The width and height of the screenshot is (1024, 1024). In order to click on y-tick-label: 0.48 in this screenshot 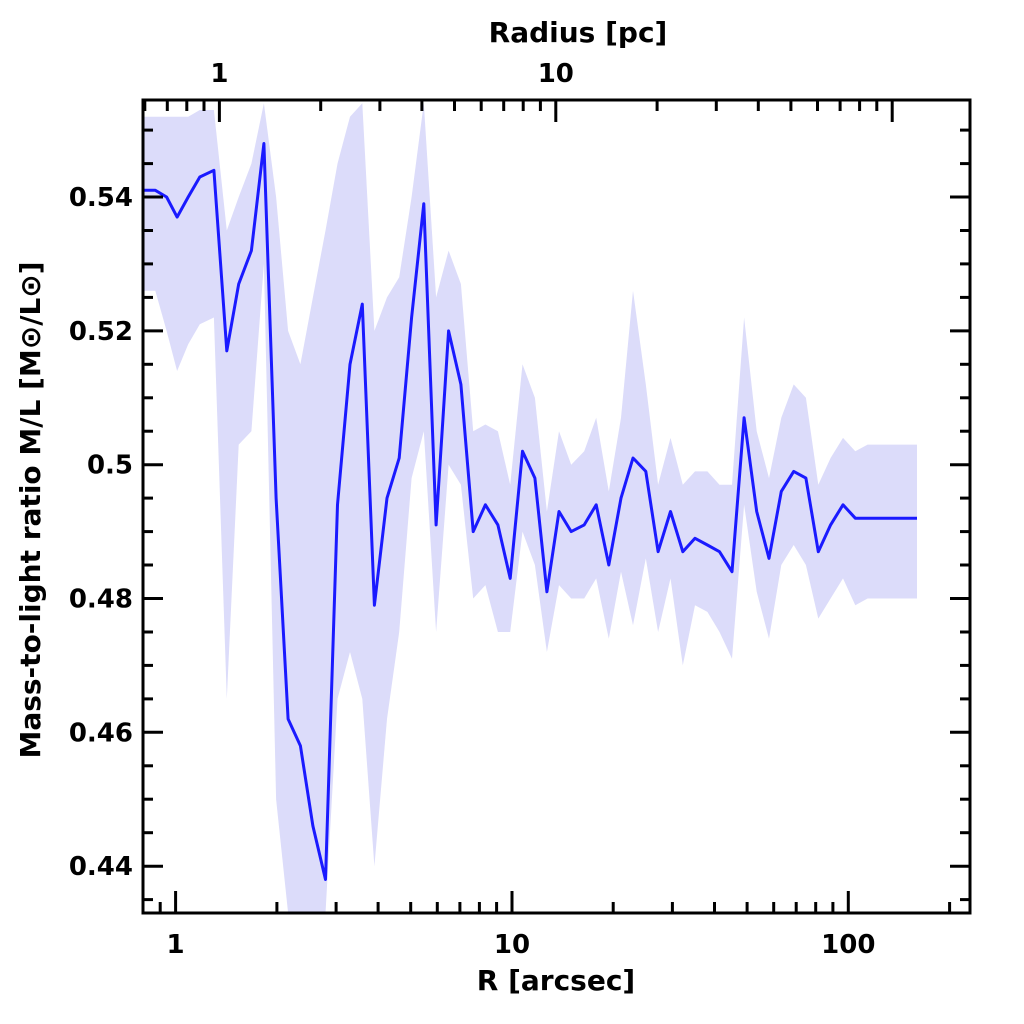, I will do `click(101, 600)`.